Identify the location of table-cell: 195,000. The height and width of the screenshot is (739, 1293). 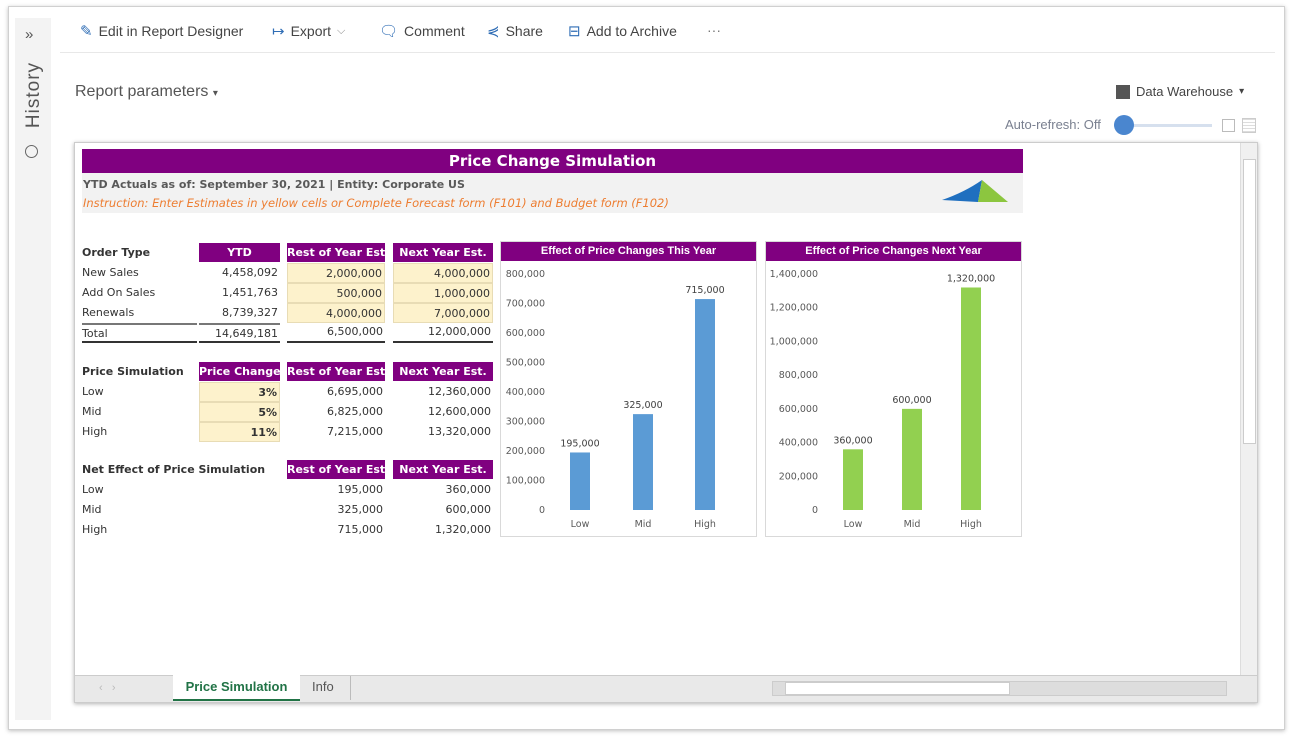
(360, 489).